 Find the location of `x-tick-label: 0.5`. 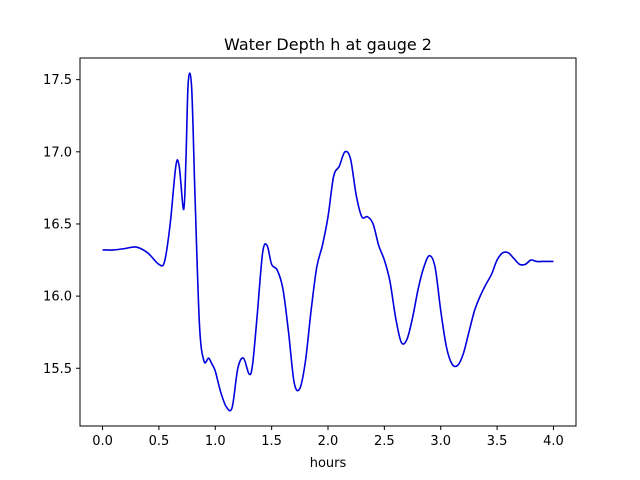

x-tick-label: 0.5 is located at coordinates (159, 441).